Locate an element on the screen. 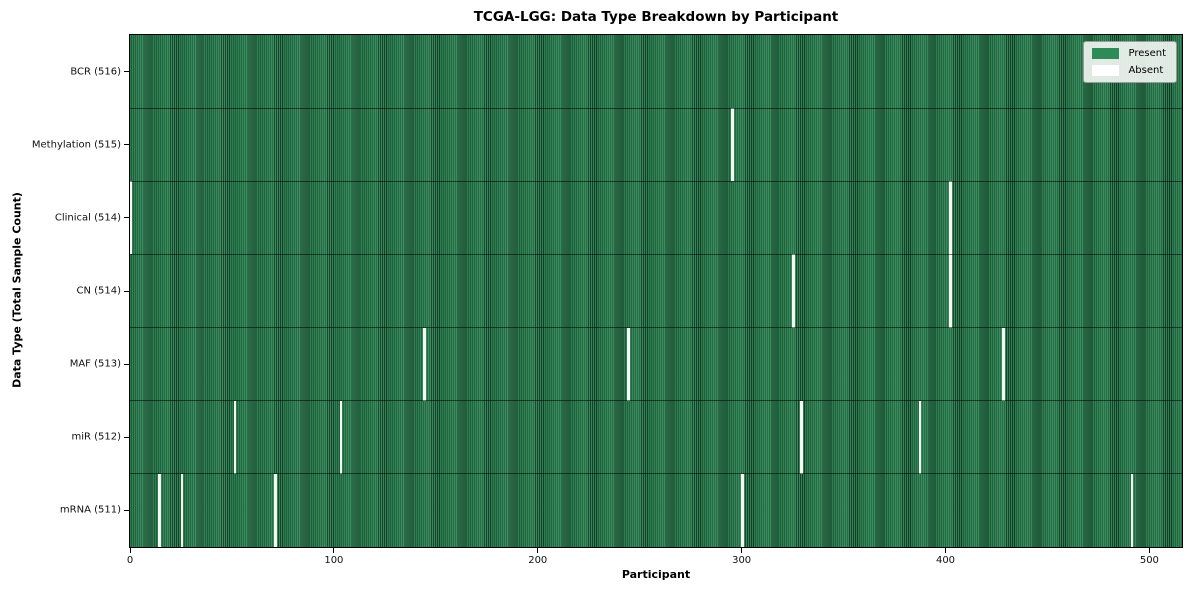 This screenshot has width=1200, height=600. y-axis-label: Data Type (Total Sample Count) is located at coordinates (17, 290).